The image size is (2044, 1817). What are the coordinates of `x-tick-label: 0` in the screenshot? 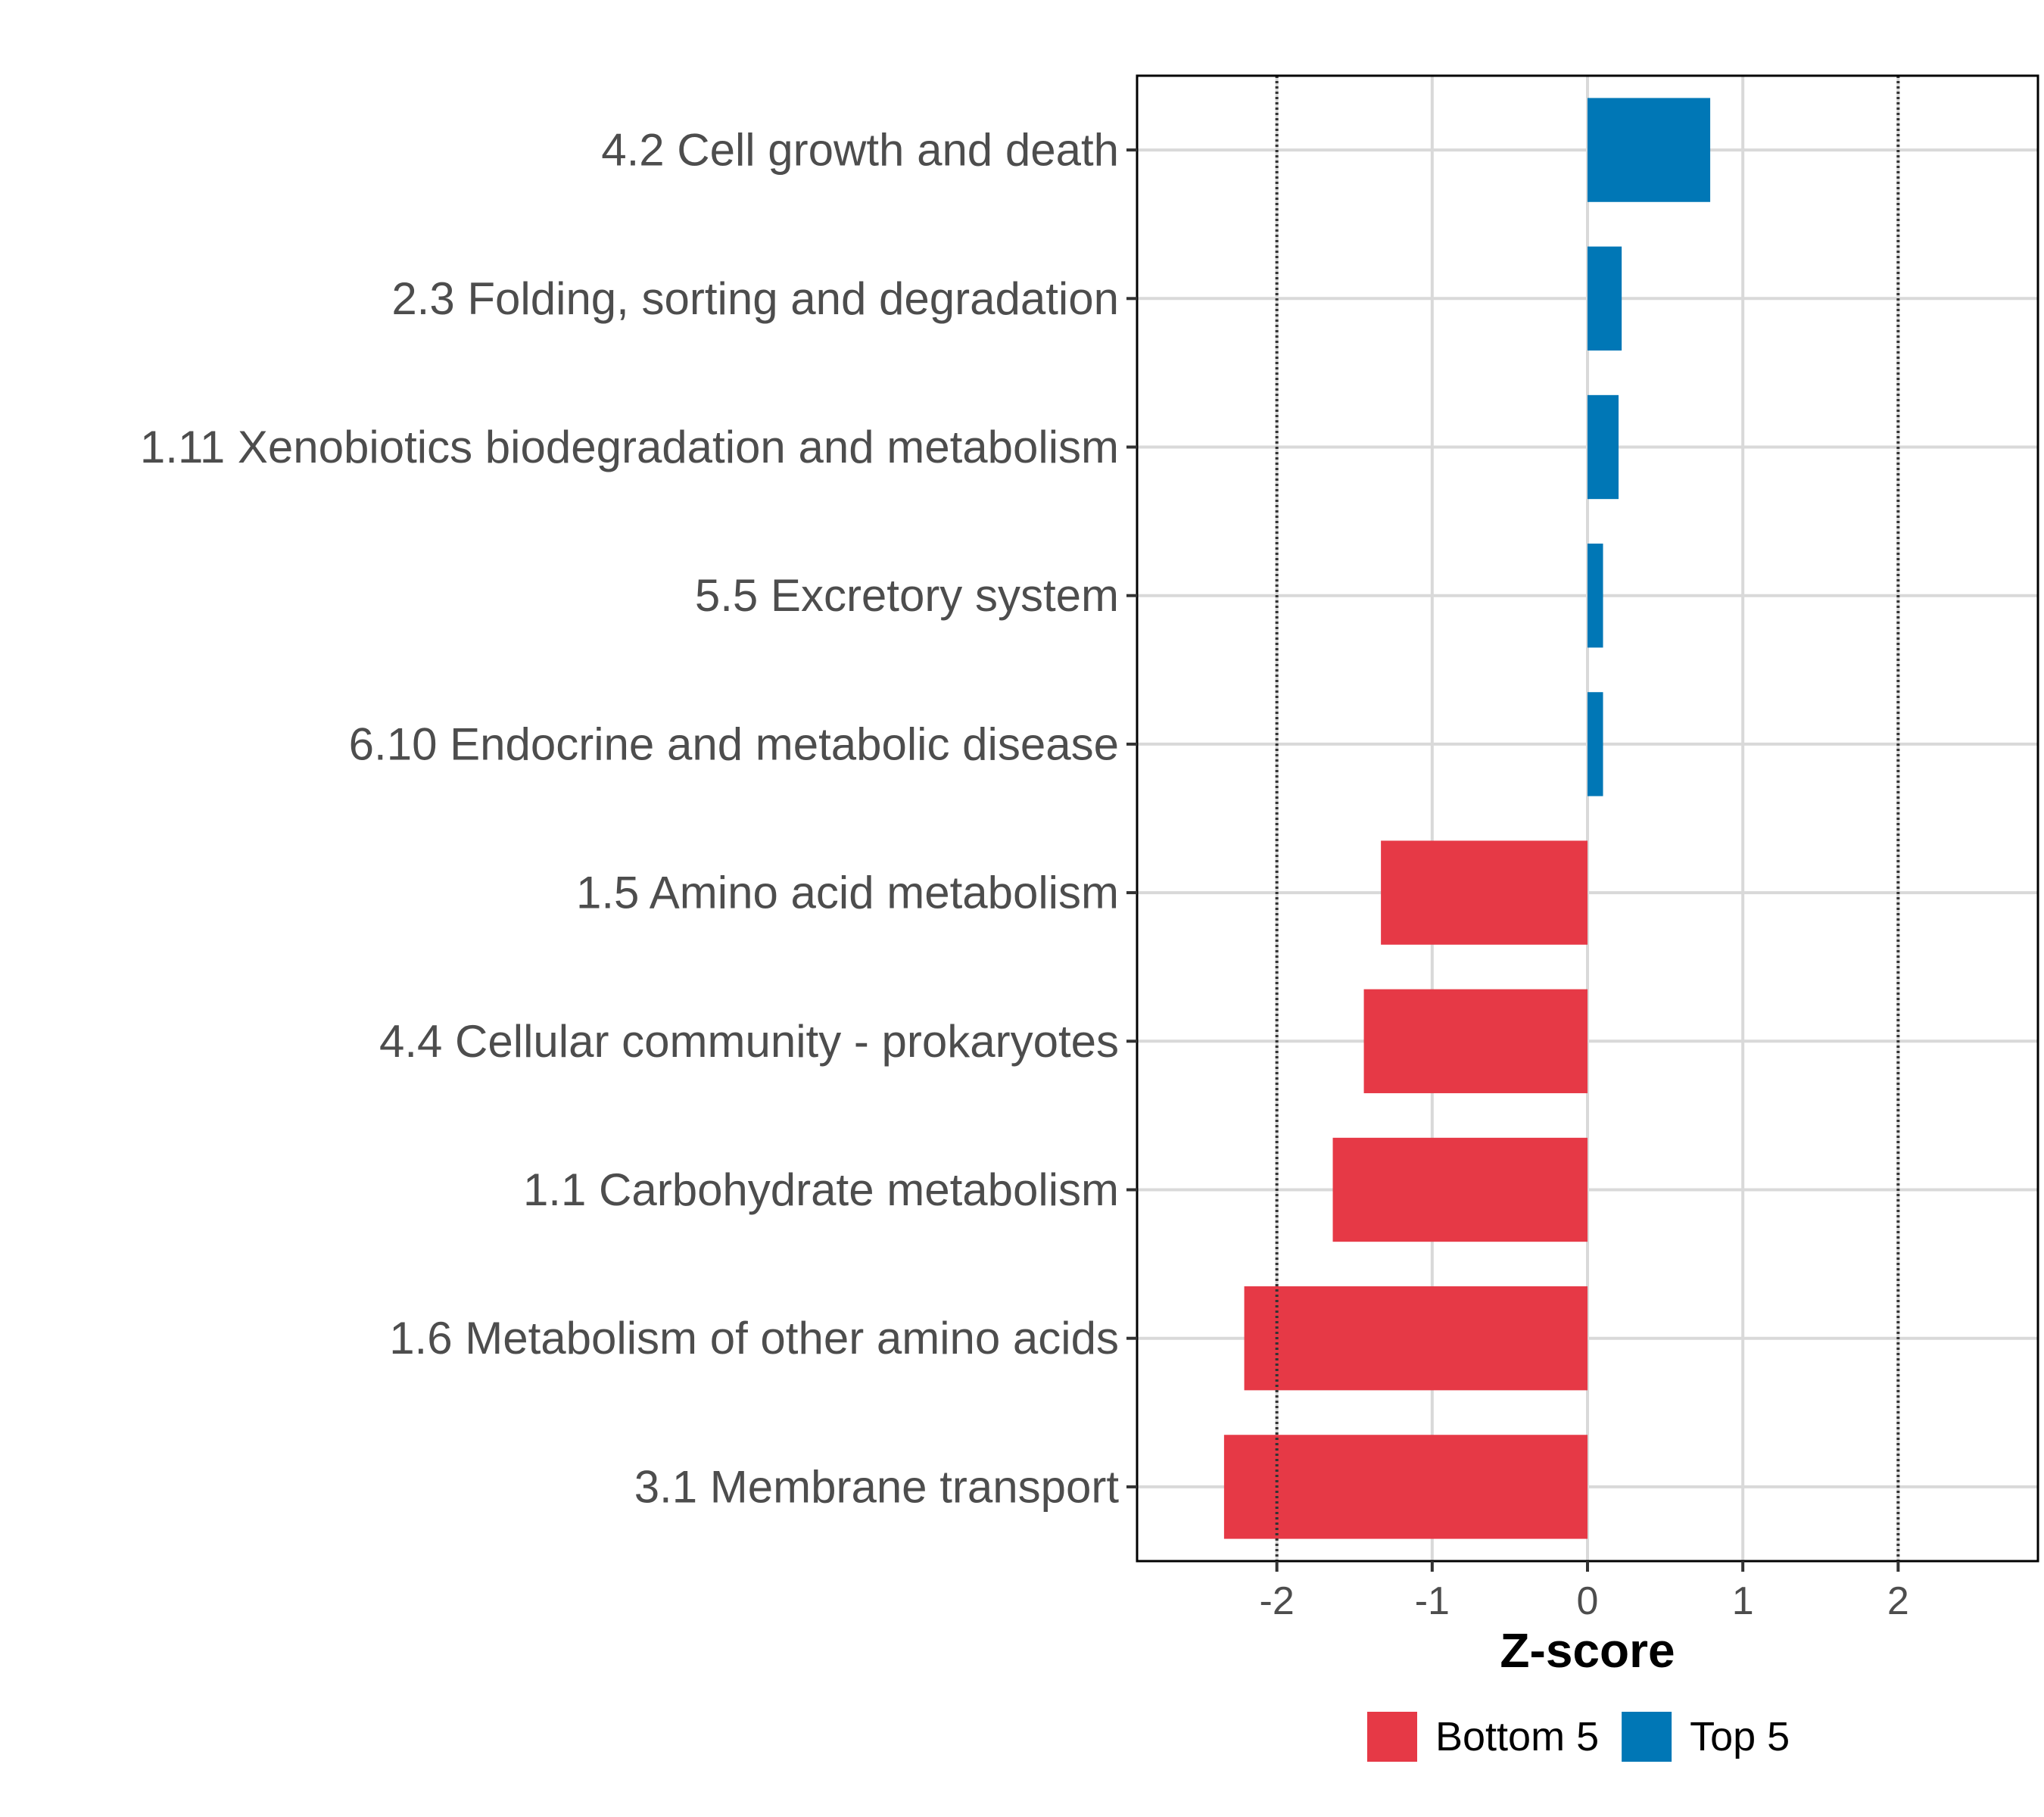 It's located at (1588, 1601).